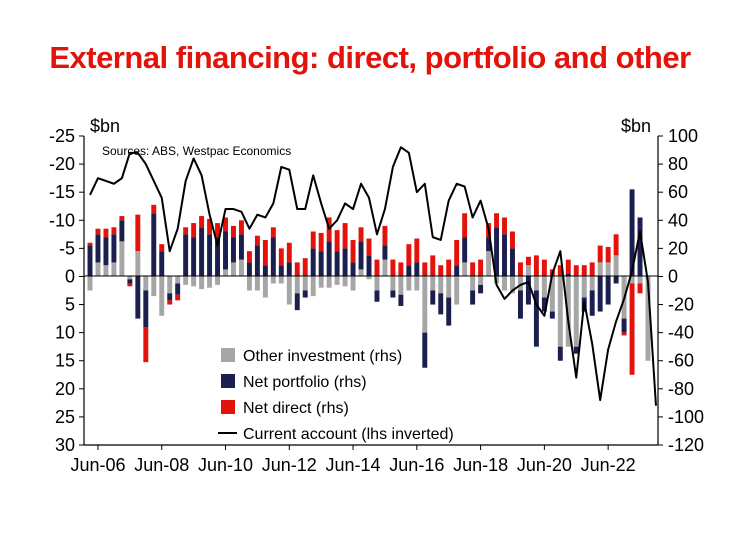  What do you see at coordinates (608, 465) in the screenshot?
I see `x-tick-label: Jun-22` at bounding box center [608, 465].